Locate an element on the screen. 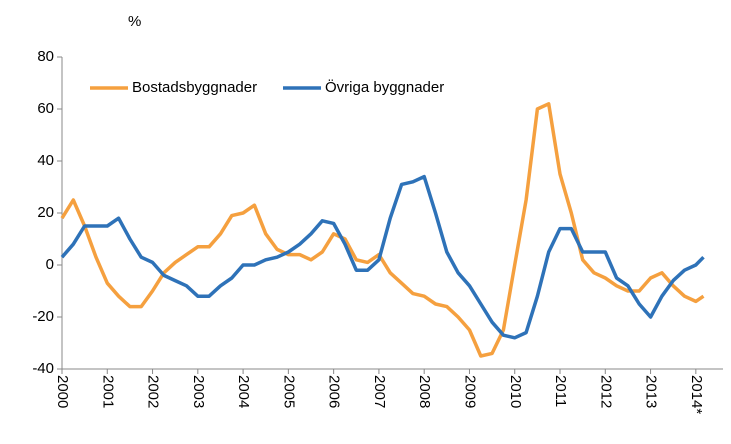 Image resolution: width=731 pixels, height=444 pixels. y-tick-label: -20 is located at coordinates (43, 316).